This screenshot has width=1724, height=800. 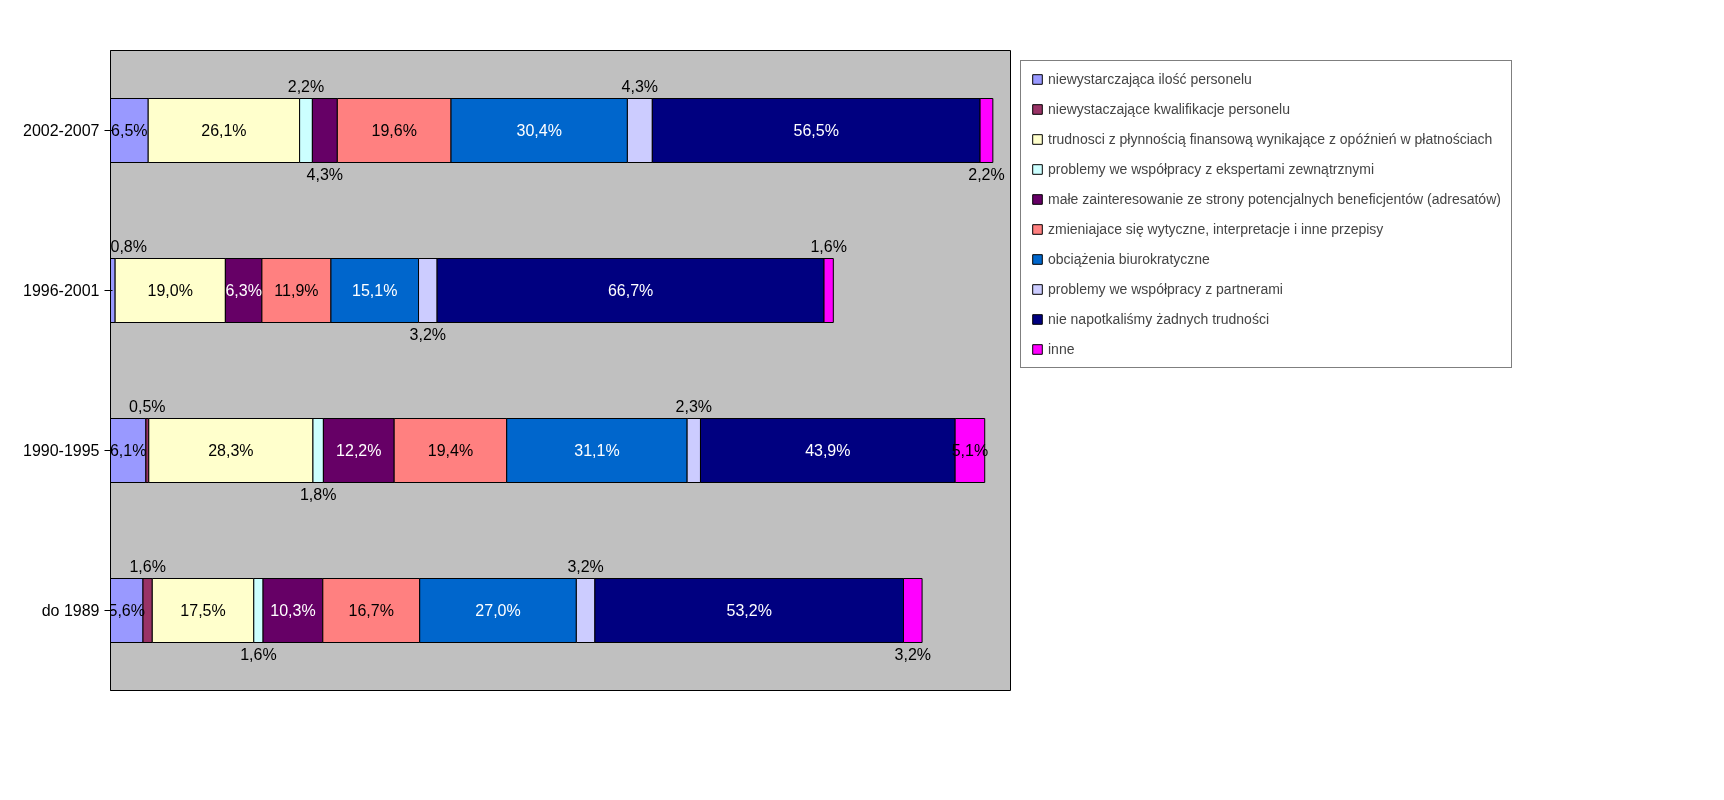 I want to click on legend-label: inne, so click(x=1061, y=349).